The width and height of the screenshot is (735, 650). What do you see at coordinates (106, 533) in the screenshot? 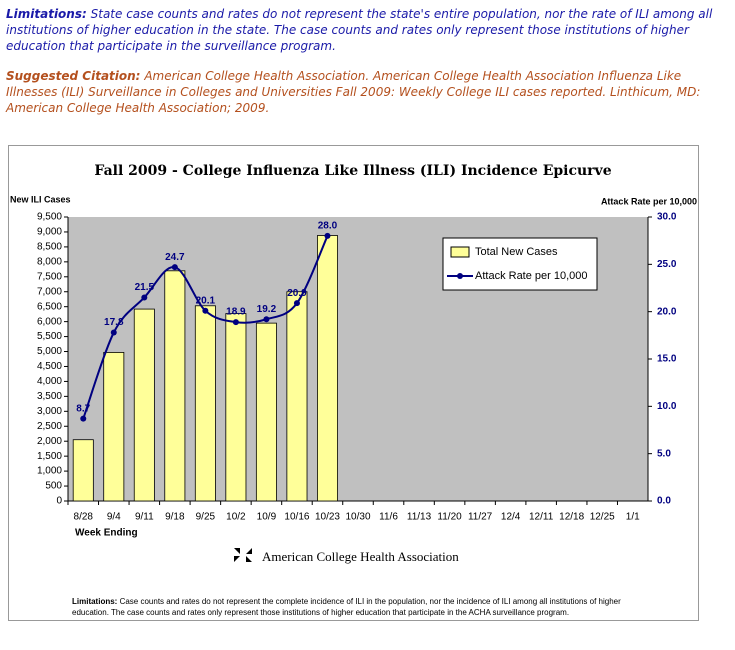
I see `x-axis-title: Week Ending` at bounding box center [106, 533].